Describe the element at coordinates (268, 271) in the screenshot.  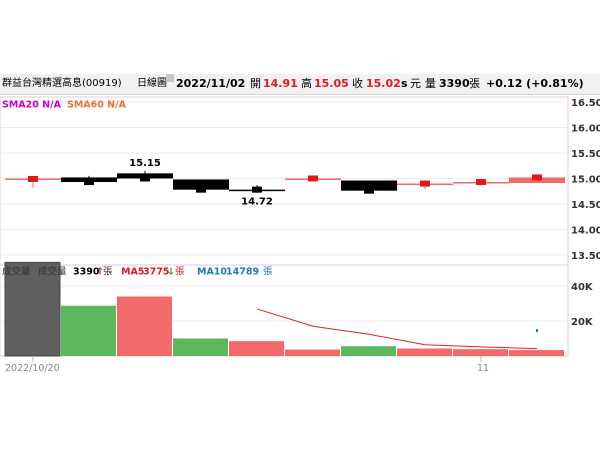
I see `ma10-unit: 張` at that location.